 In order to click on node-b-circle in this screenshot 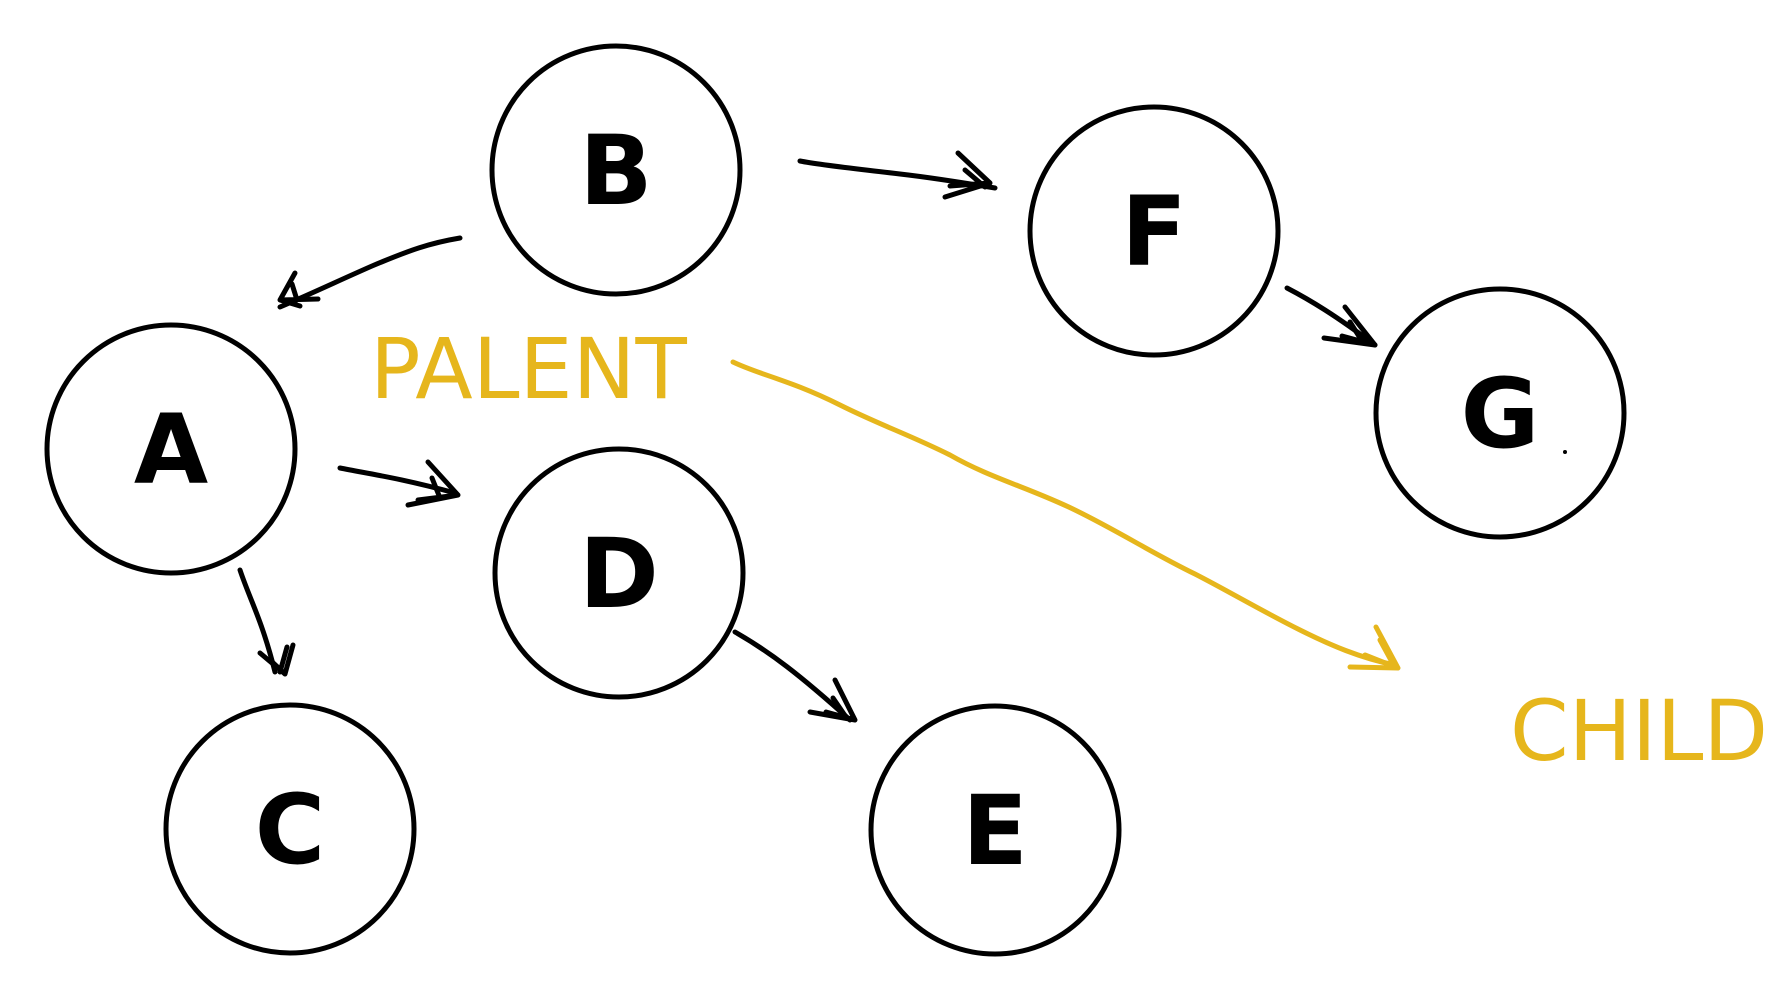, I will do `click(616, 170)`.